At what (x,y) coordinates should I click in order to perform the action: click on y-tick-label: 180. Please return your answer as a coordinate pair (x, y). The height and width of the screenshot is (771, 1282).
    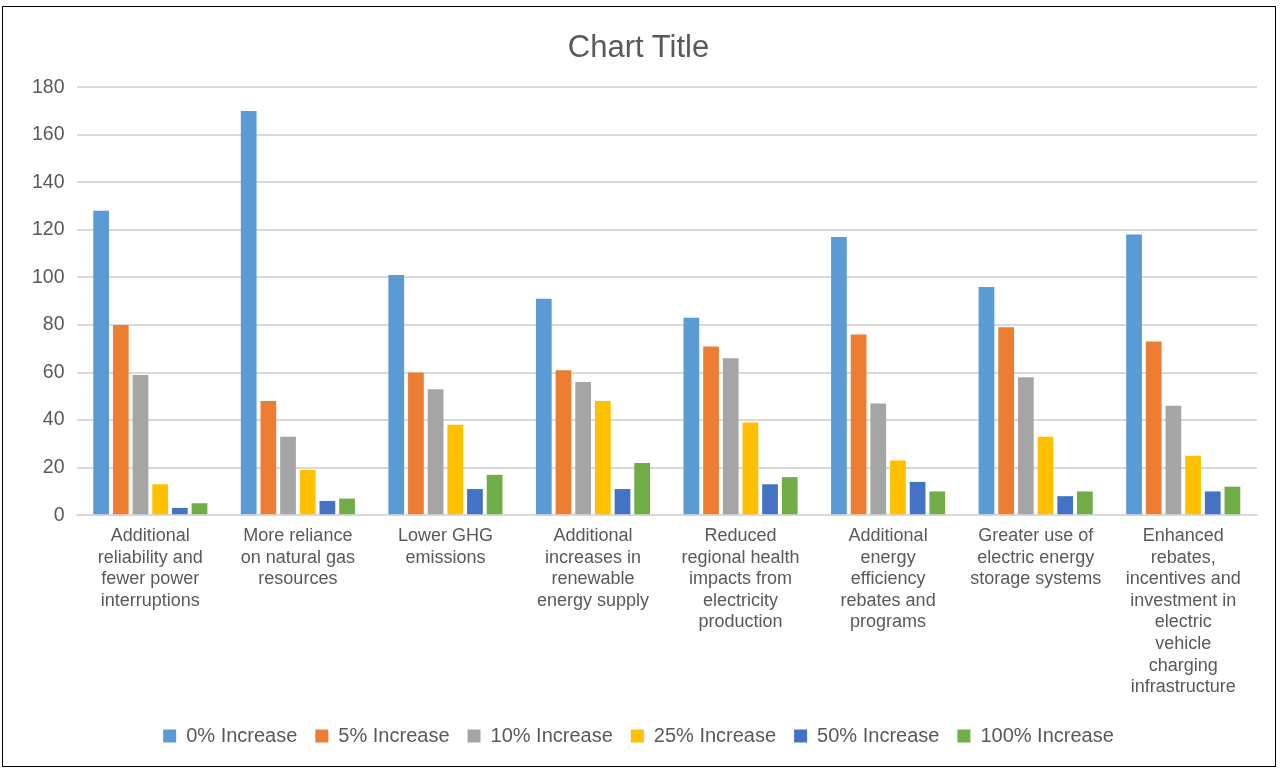
    Looking at the image, I should click on (48, 85).